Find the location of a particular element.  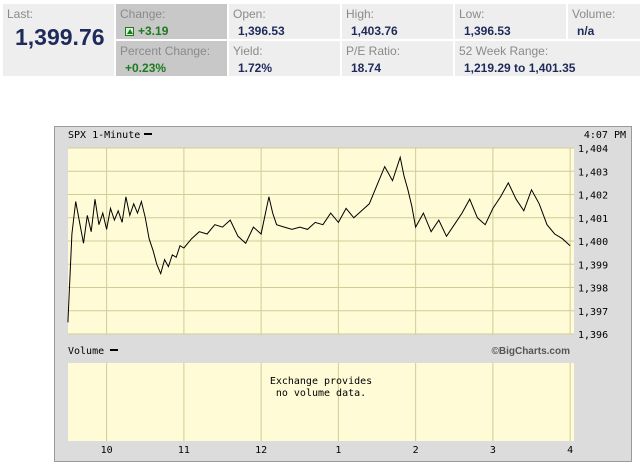

pe-ratio-label: P/E Ratio: is located at coordinates (373, 51).